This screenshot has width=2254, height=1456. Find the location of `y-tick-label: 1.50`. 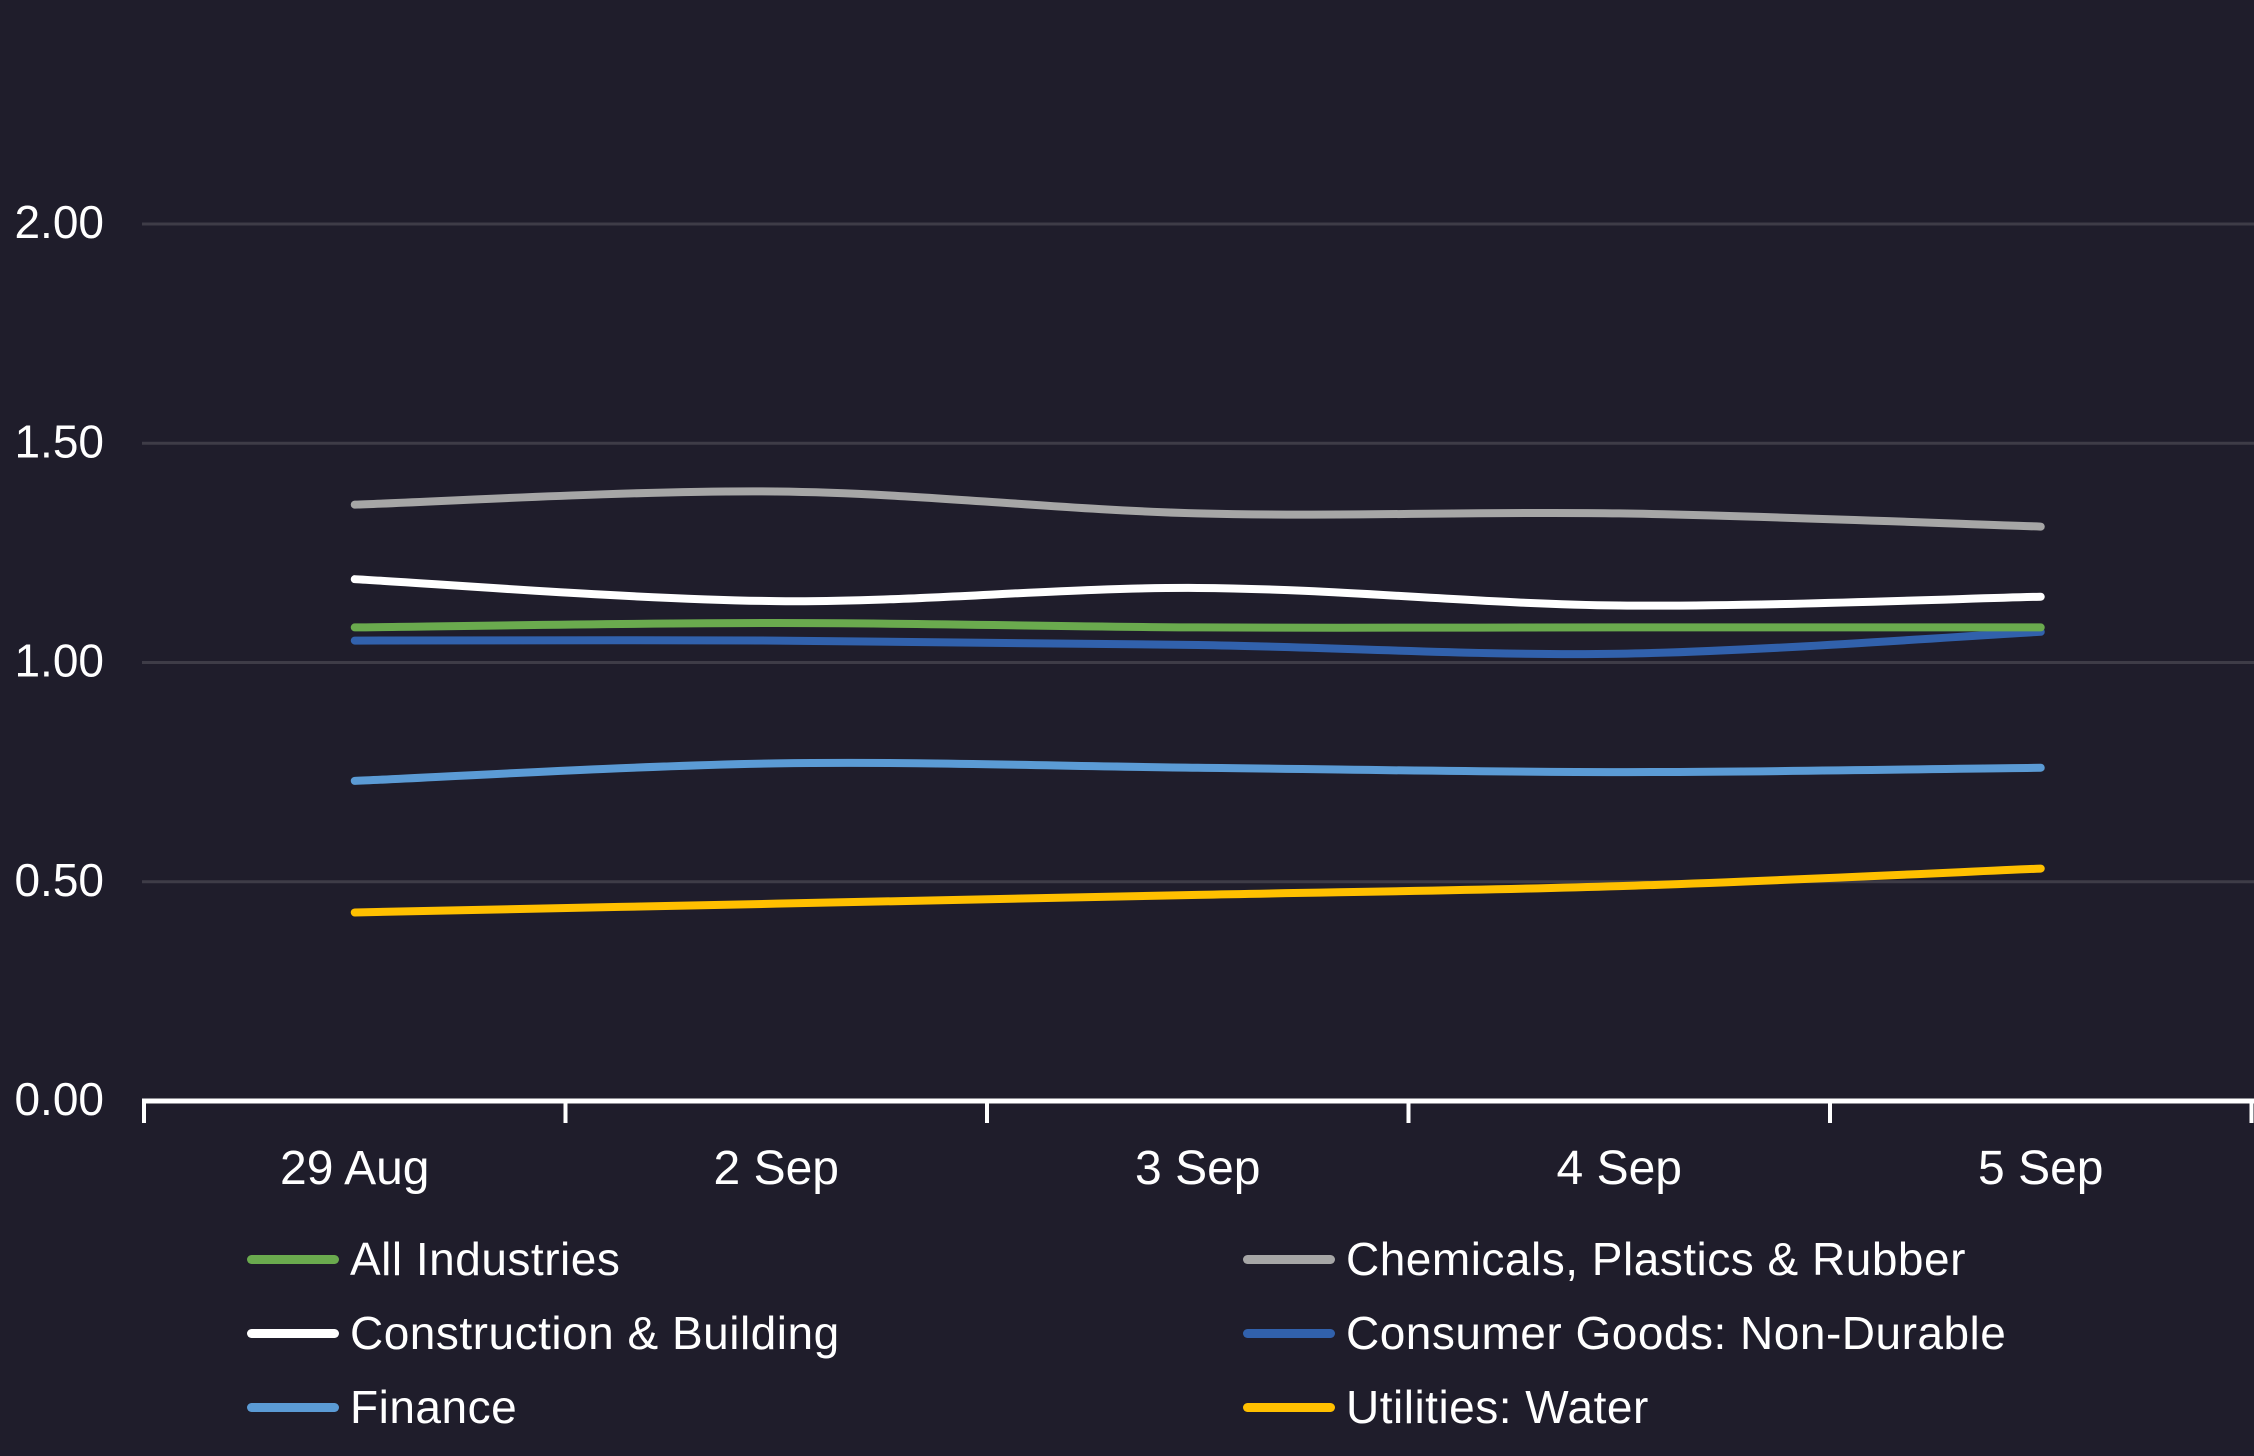

y-tick-label: 1.50 is located at coordinates (59, 441).